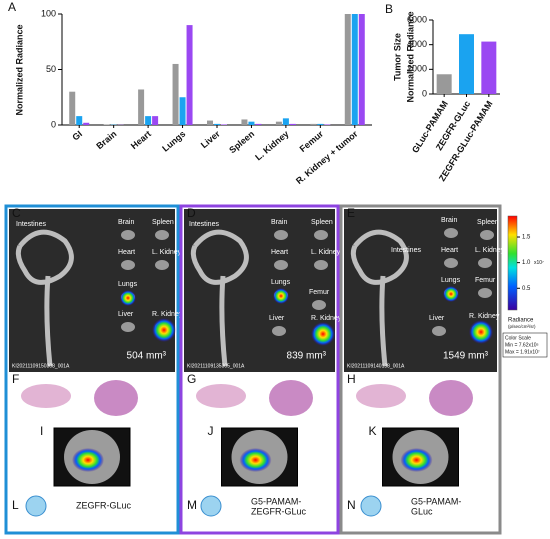 The height and width of the screenshot is (539, 550). What do you see at coordinates (19, 69) in the screenshot?
I see `y-axis-label: Normalized Radiance` at bounding box center [19, 69].